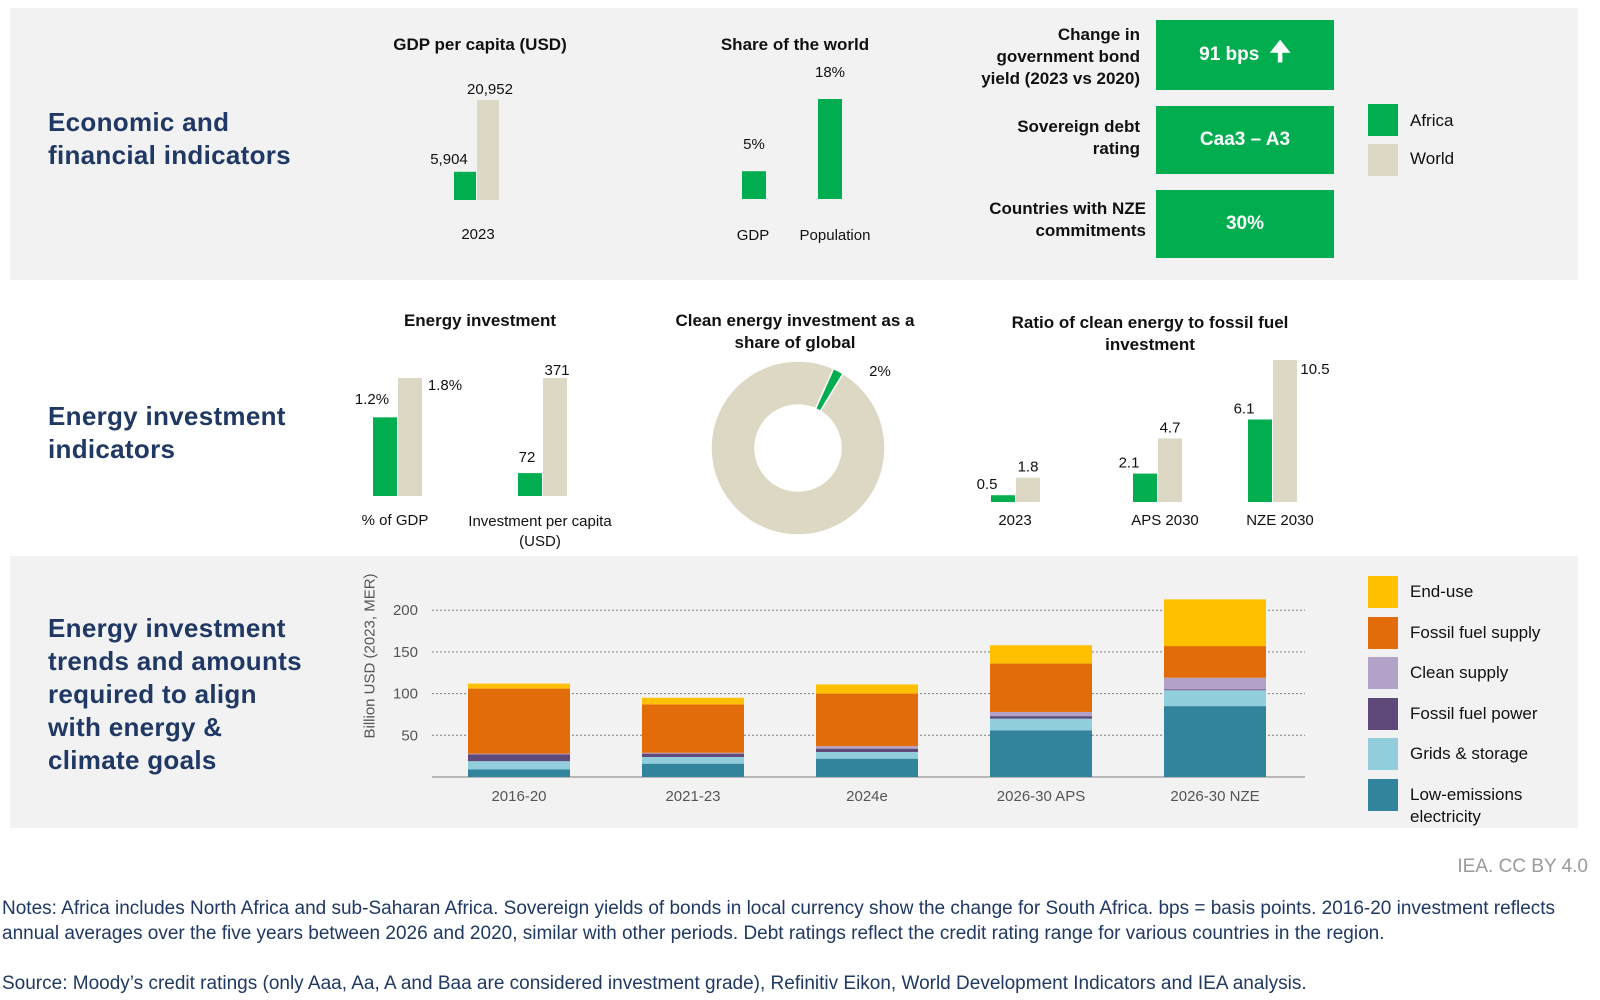  I want to click on label-gdp-world: 20,952, so click(490, 89).